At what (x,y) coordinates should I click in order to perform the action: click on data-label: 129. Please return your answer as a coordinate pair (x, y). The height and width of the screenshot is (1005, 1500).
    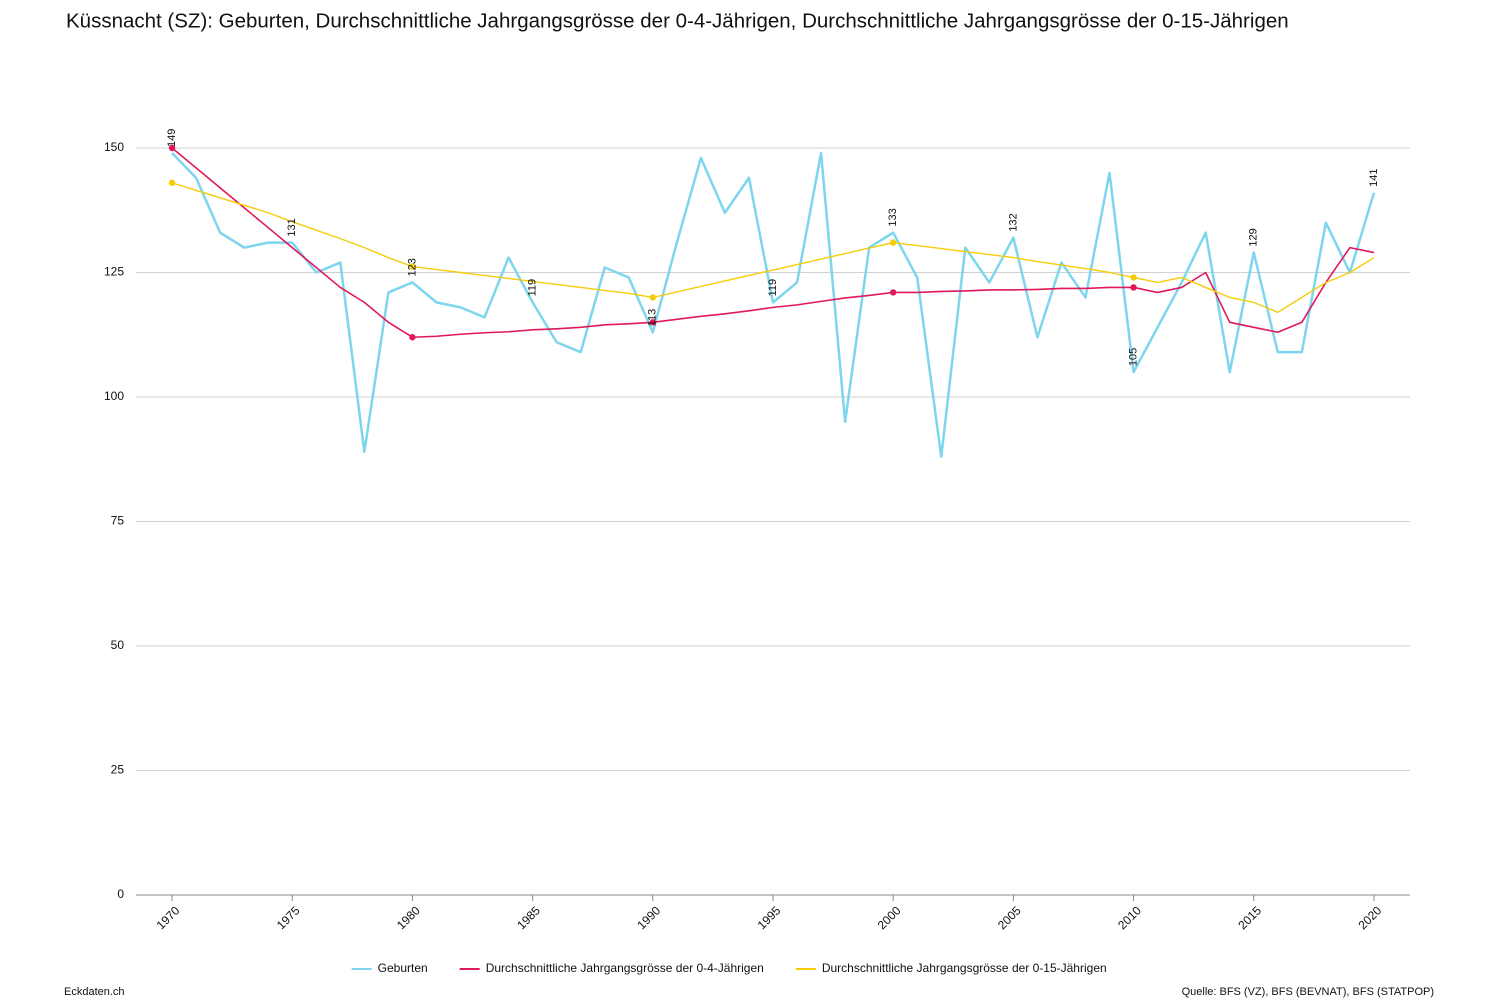
    Looking at the image, I should click on (1254, 237).